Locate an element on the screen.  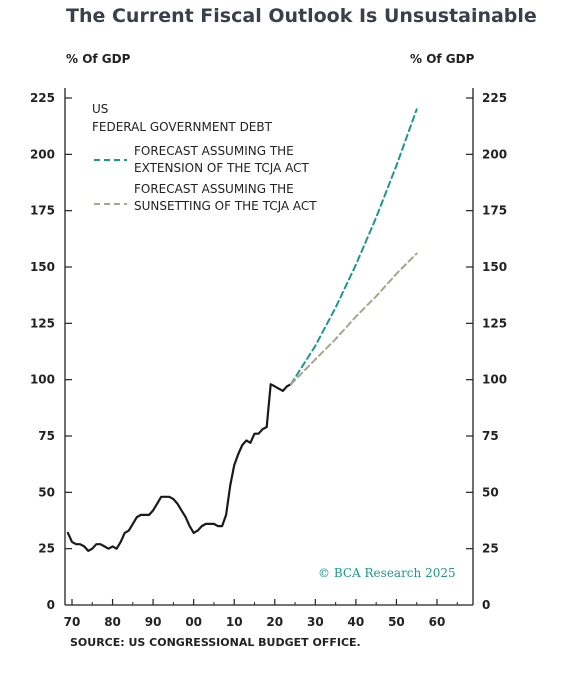
x-tick-label: 70 is located at coordinates (72, 622).